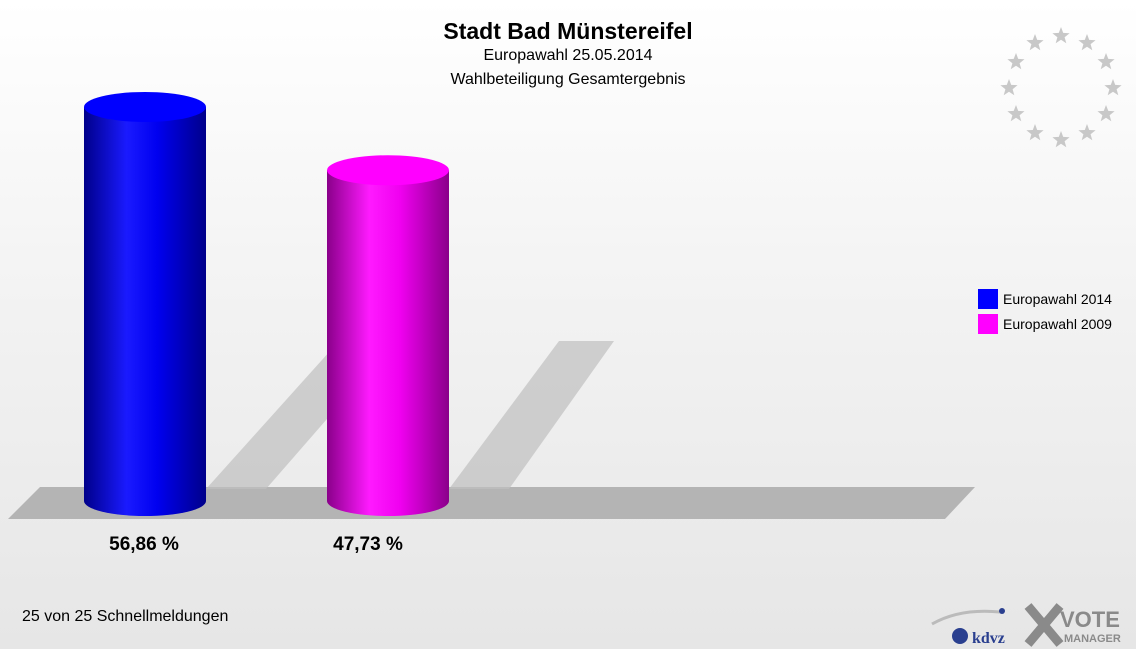  I want to click on vote-manager-logo: VOTE MANAGER, so click(1072, 625).